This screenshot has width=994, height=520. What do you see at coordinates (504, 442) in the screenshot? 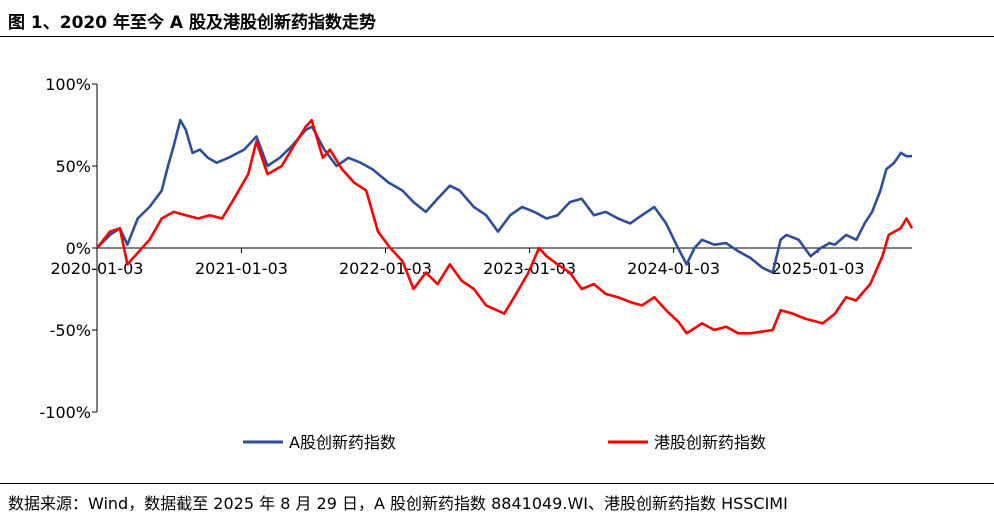
I see `legend: A股创新药指数 港股创新药指数` at bounding box center [504, 442].